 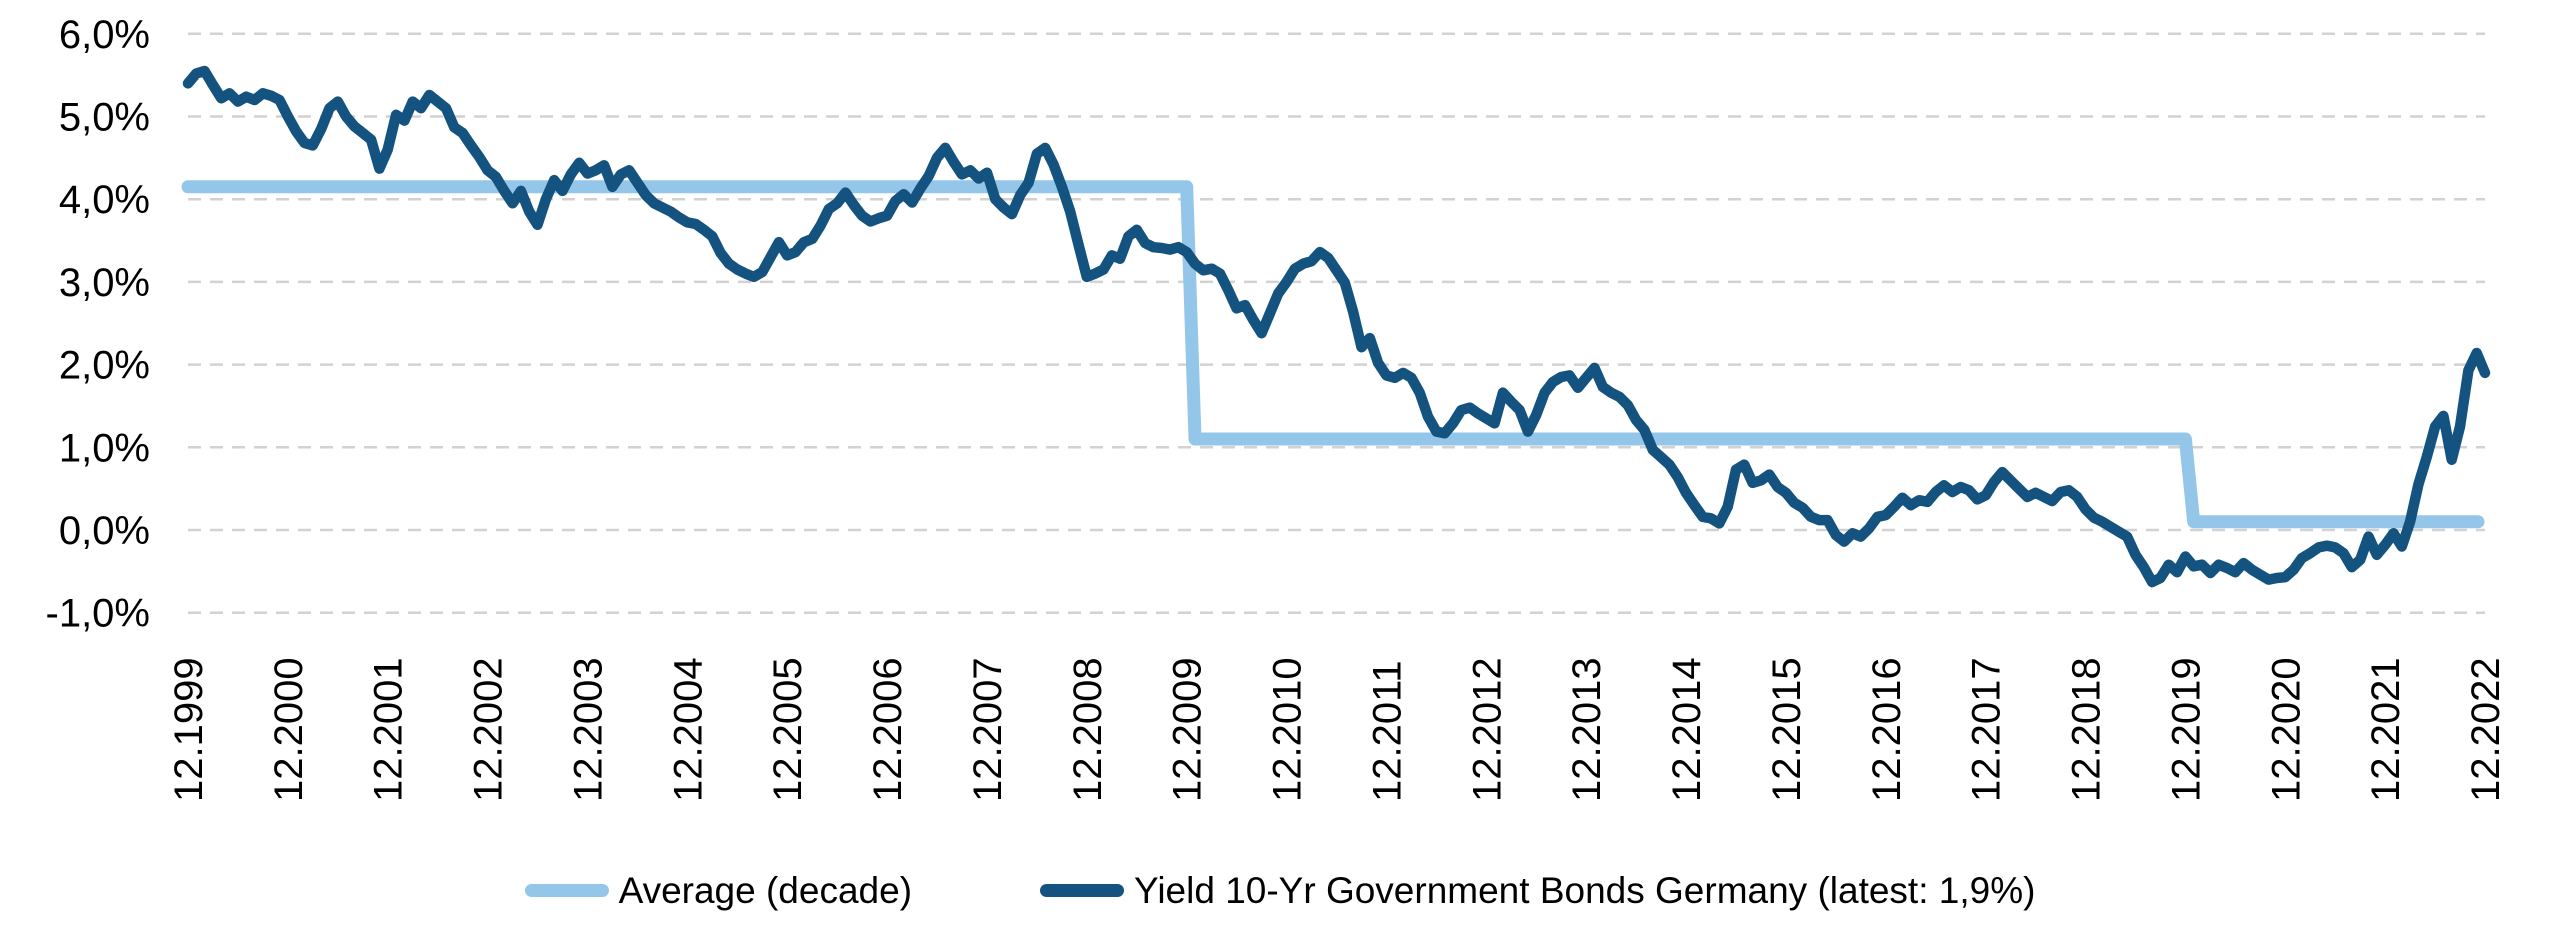 I want to click on x-tick-label: 12.2016, so click(x=1887, y=729).